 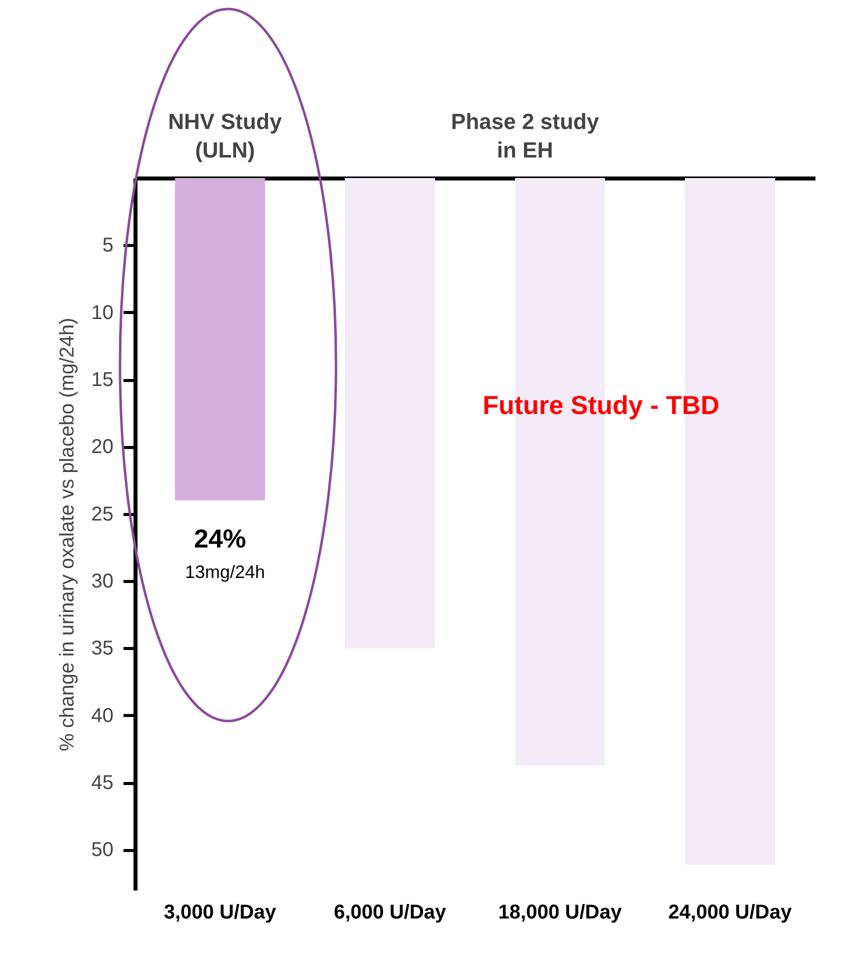 What do you see at coordinates (730, 913) in the screenshot?
I see `x-tick-label: 24,000 U/Day` at bounding box center [730, 913].